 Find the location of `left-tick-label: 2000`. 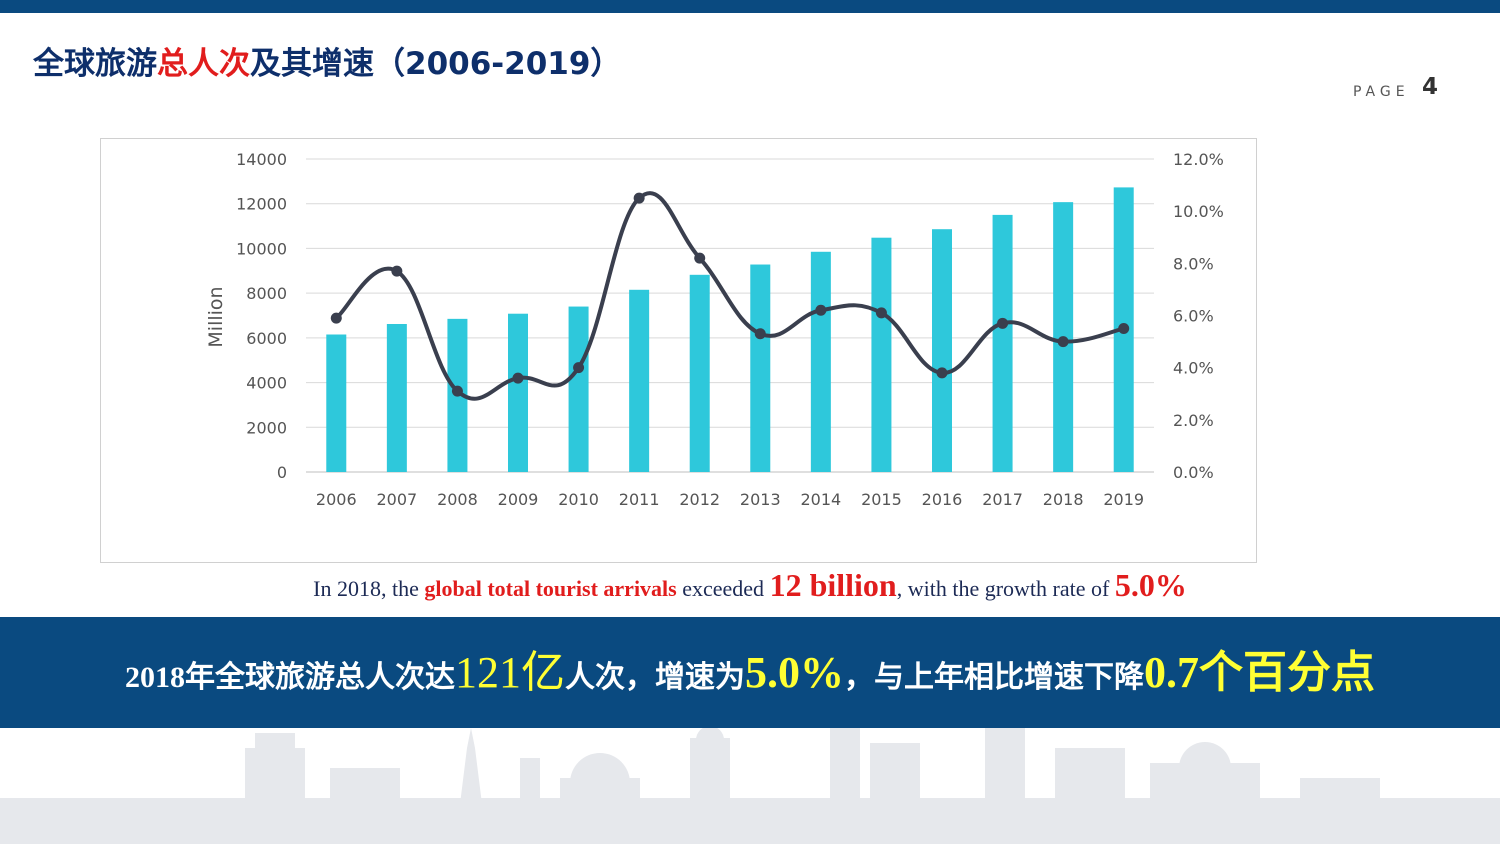

left-tick-label: 2000 is located at coordinates (266, 427).